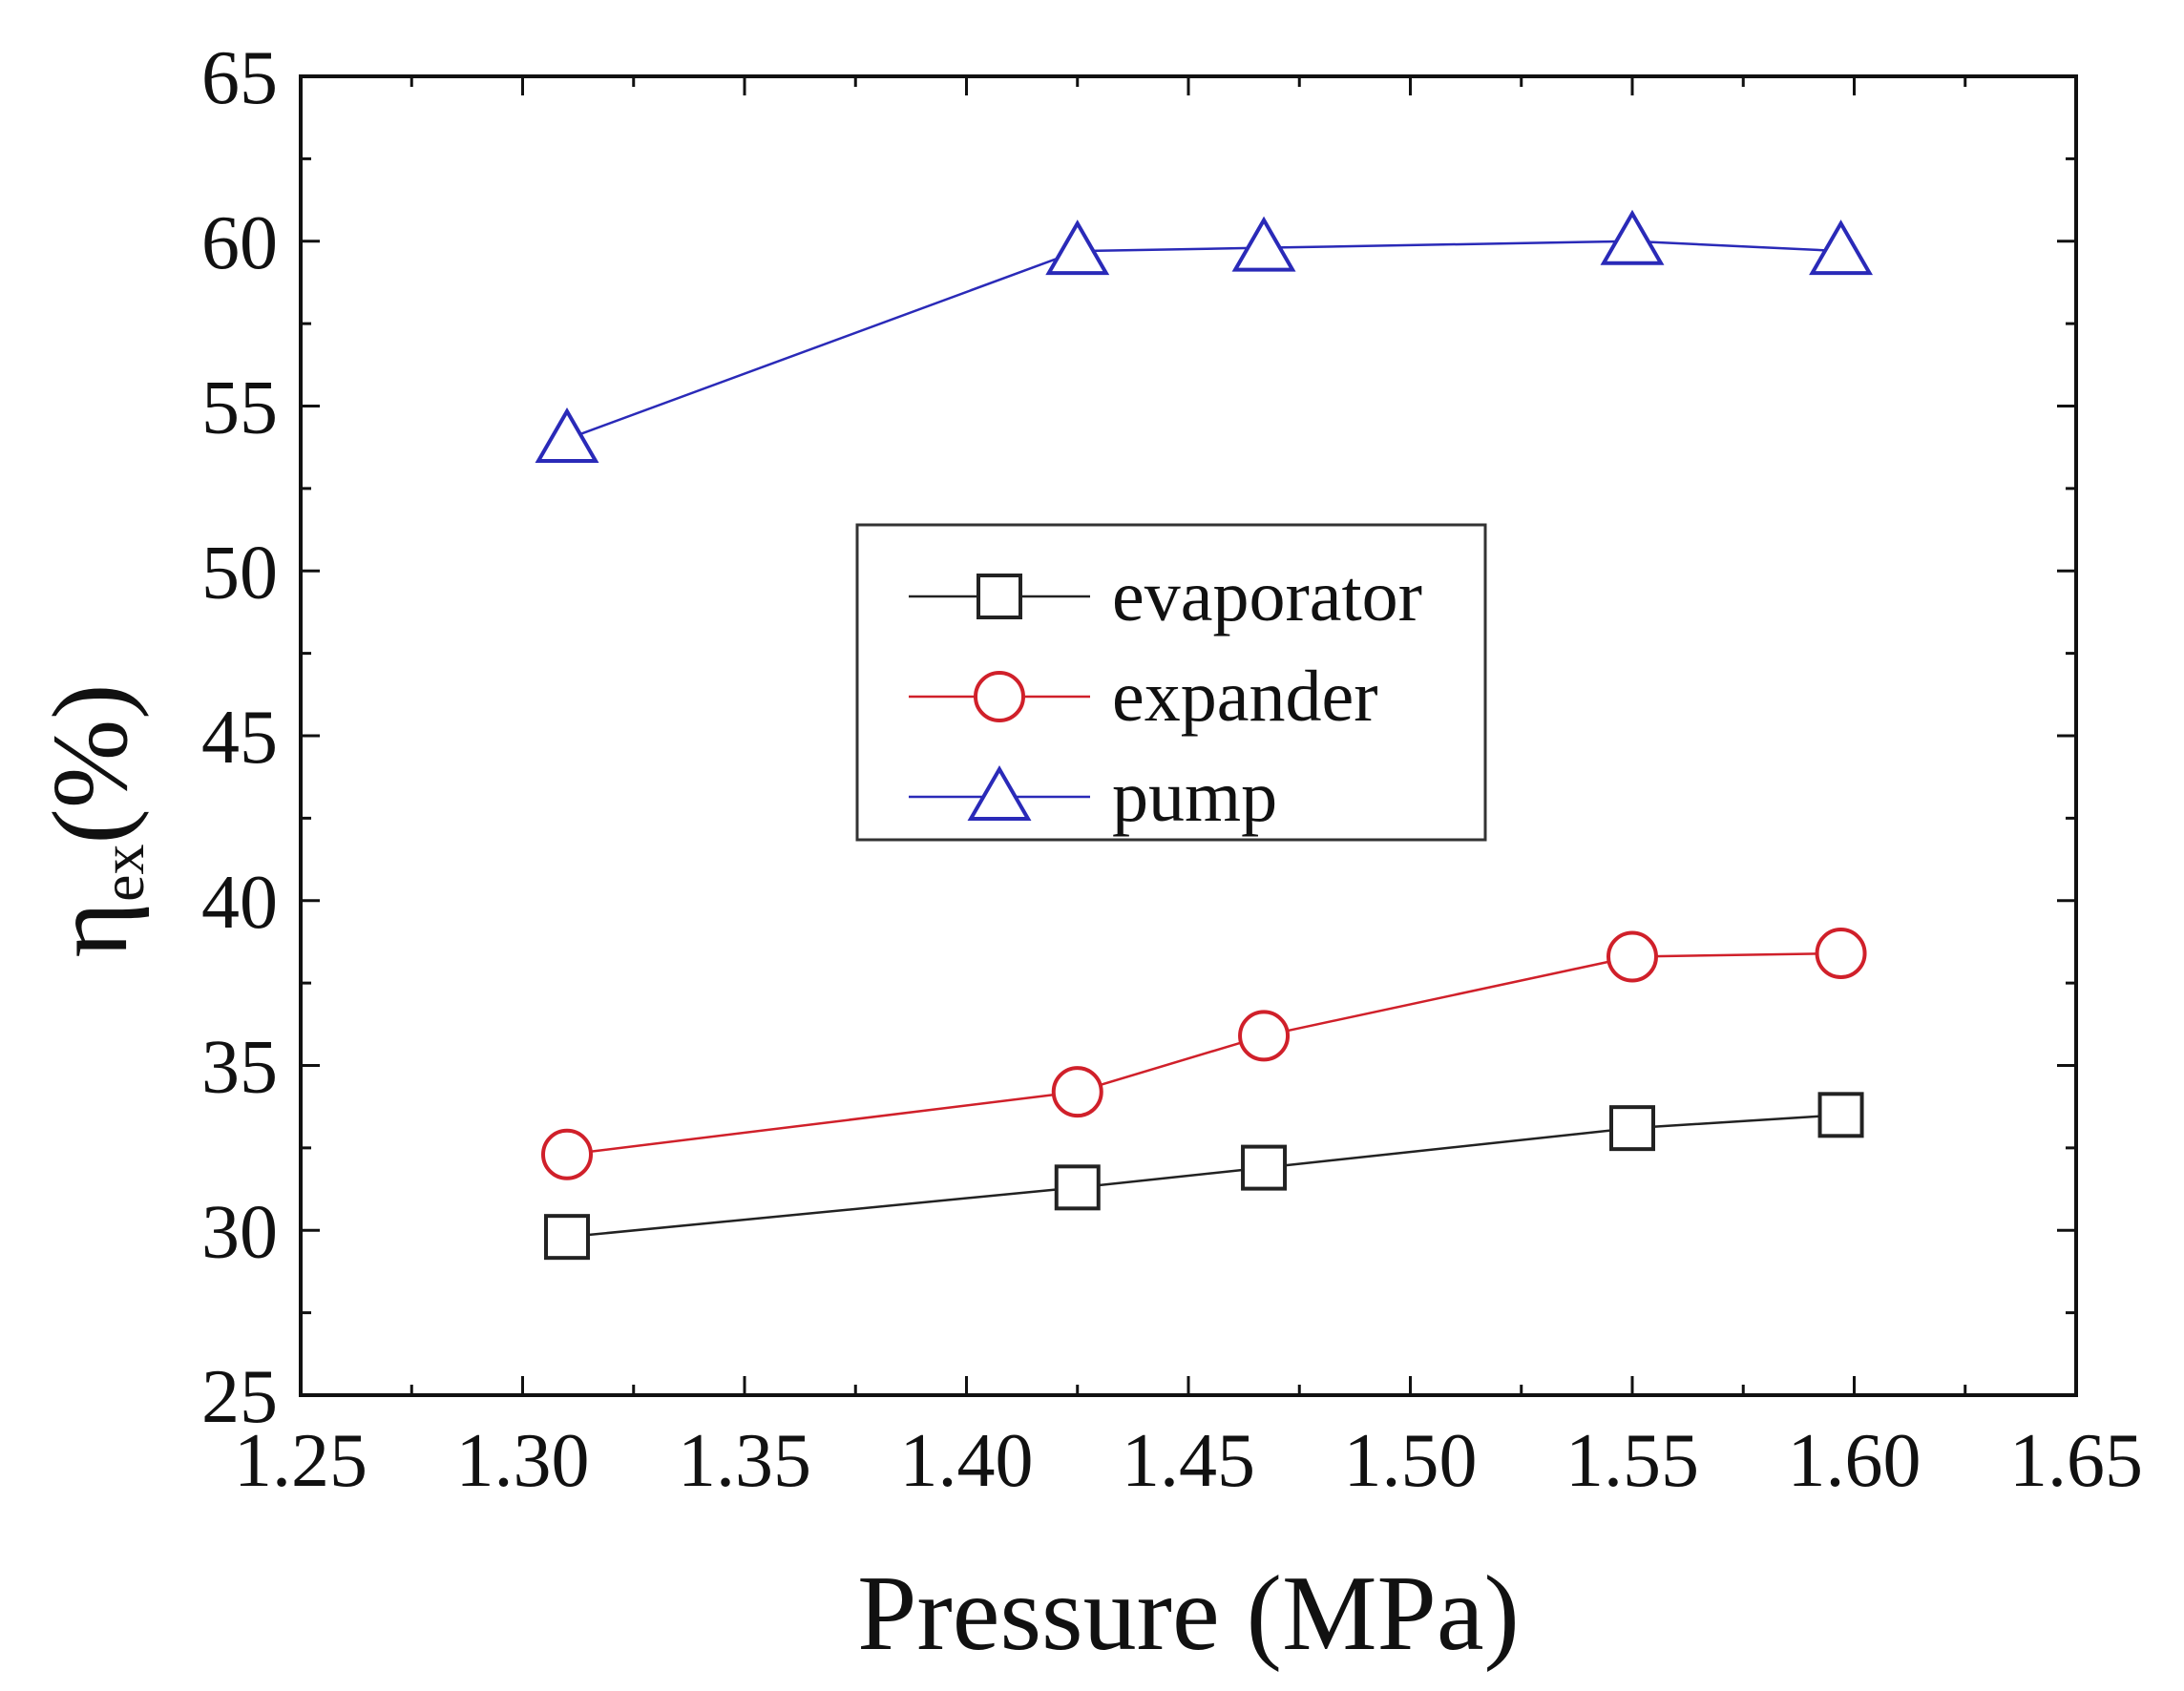 The height and width of the screenshot is (1691, 2184). Describe the element at coordinates (301, 1461) in the screenshot. I see `x-tick-label: 1.25` at that location.